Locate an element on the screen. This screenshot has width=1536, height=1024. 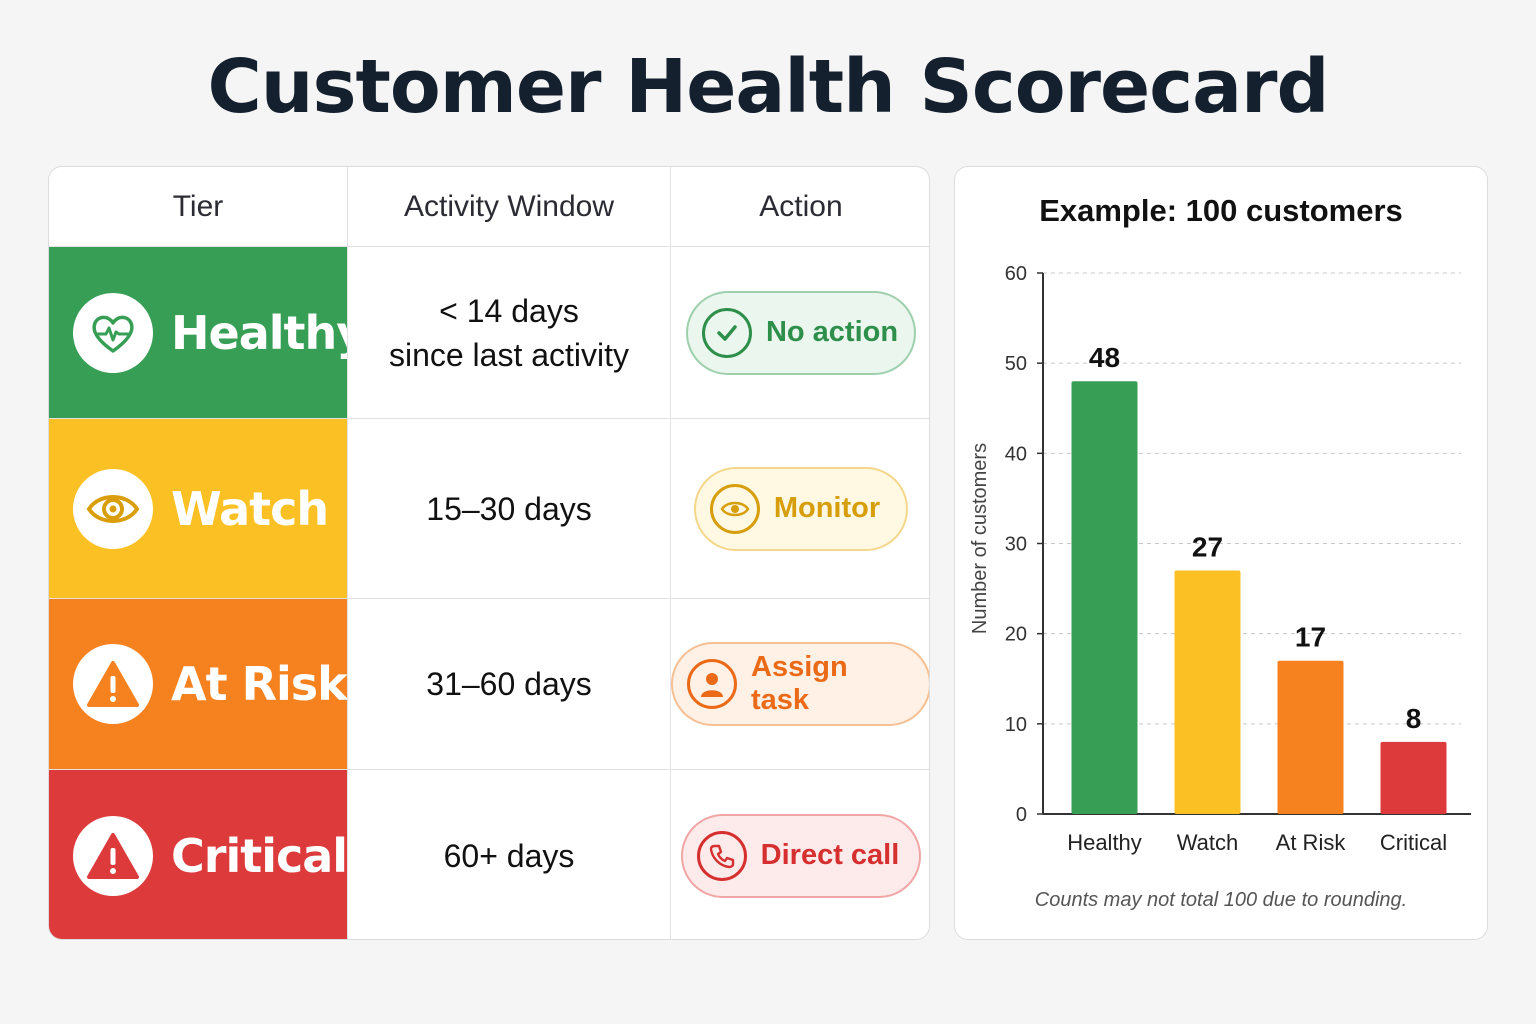
bar-critical is located at coordinates (1413, 777).